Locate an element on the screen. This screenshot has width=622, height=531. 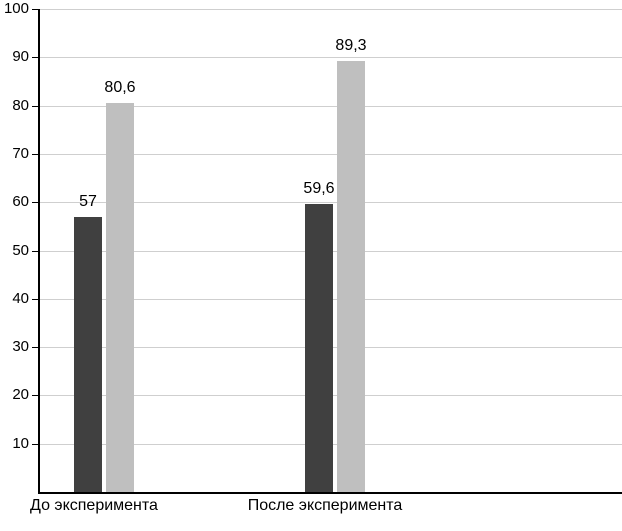
bar-cat1-series1 is located at coordinates (351, 276).